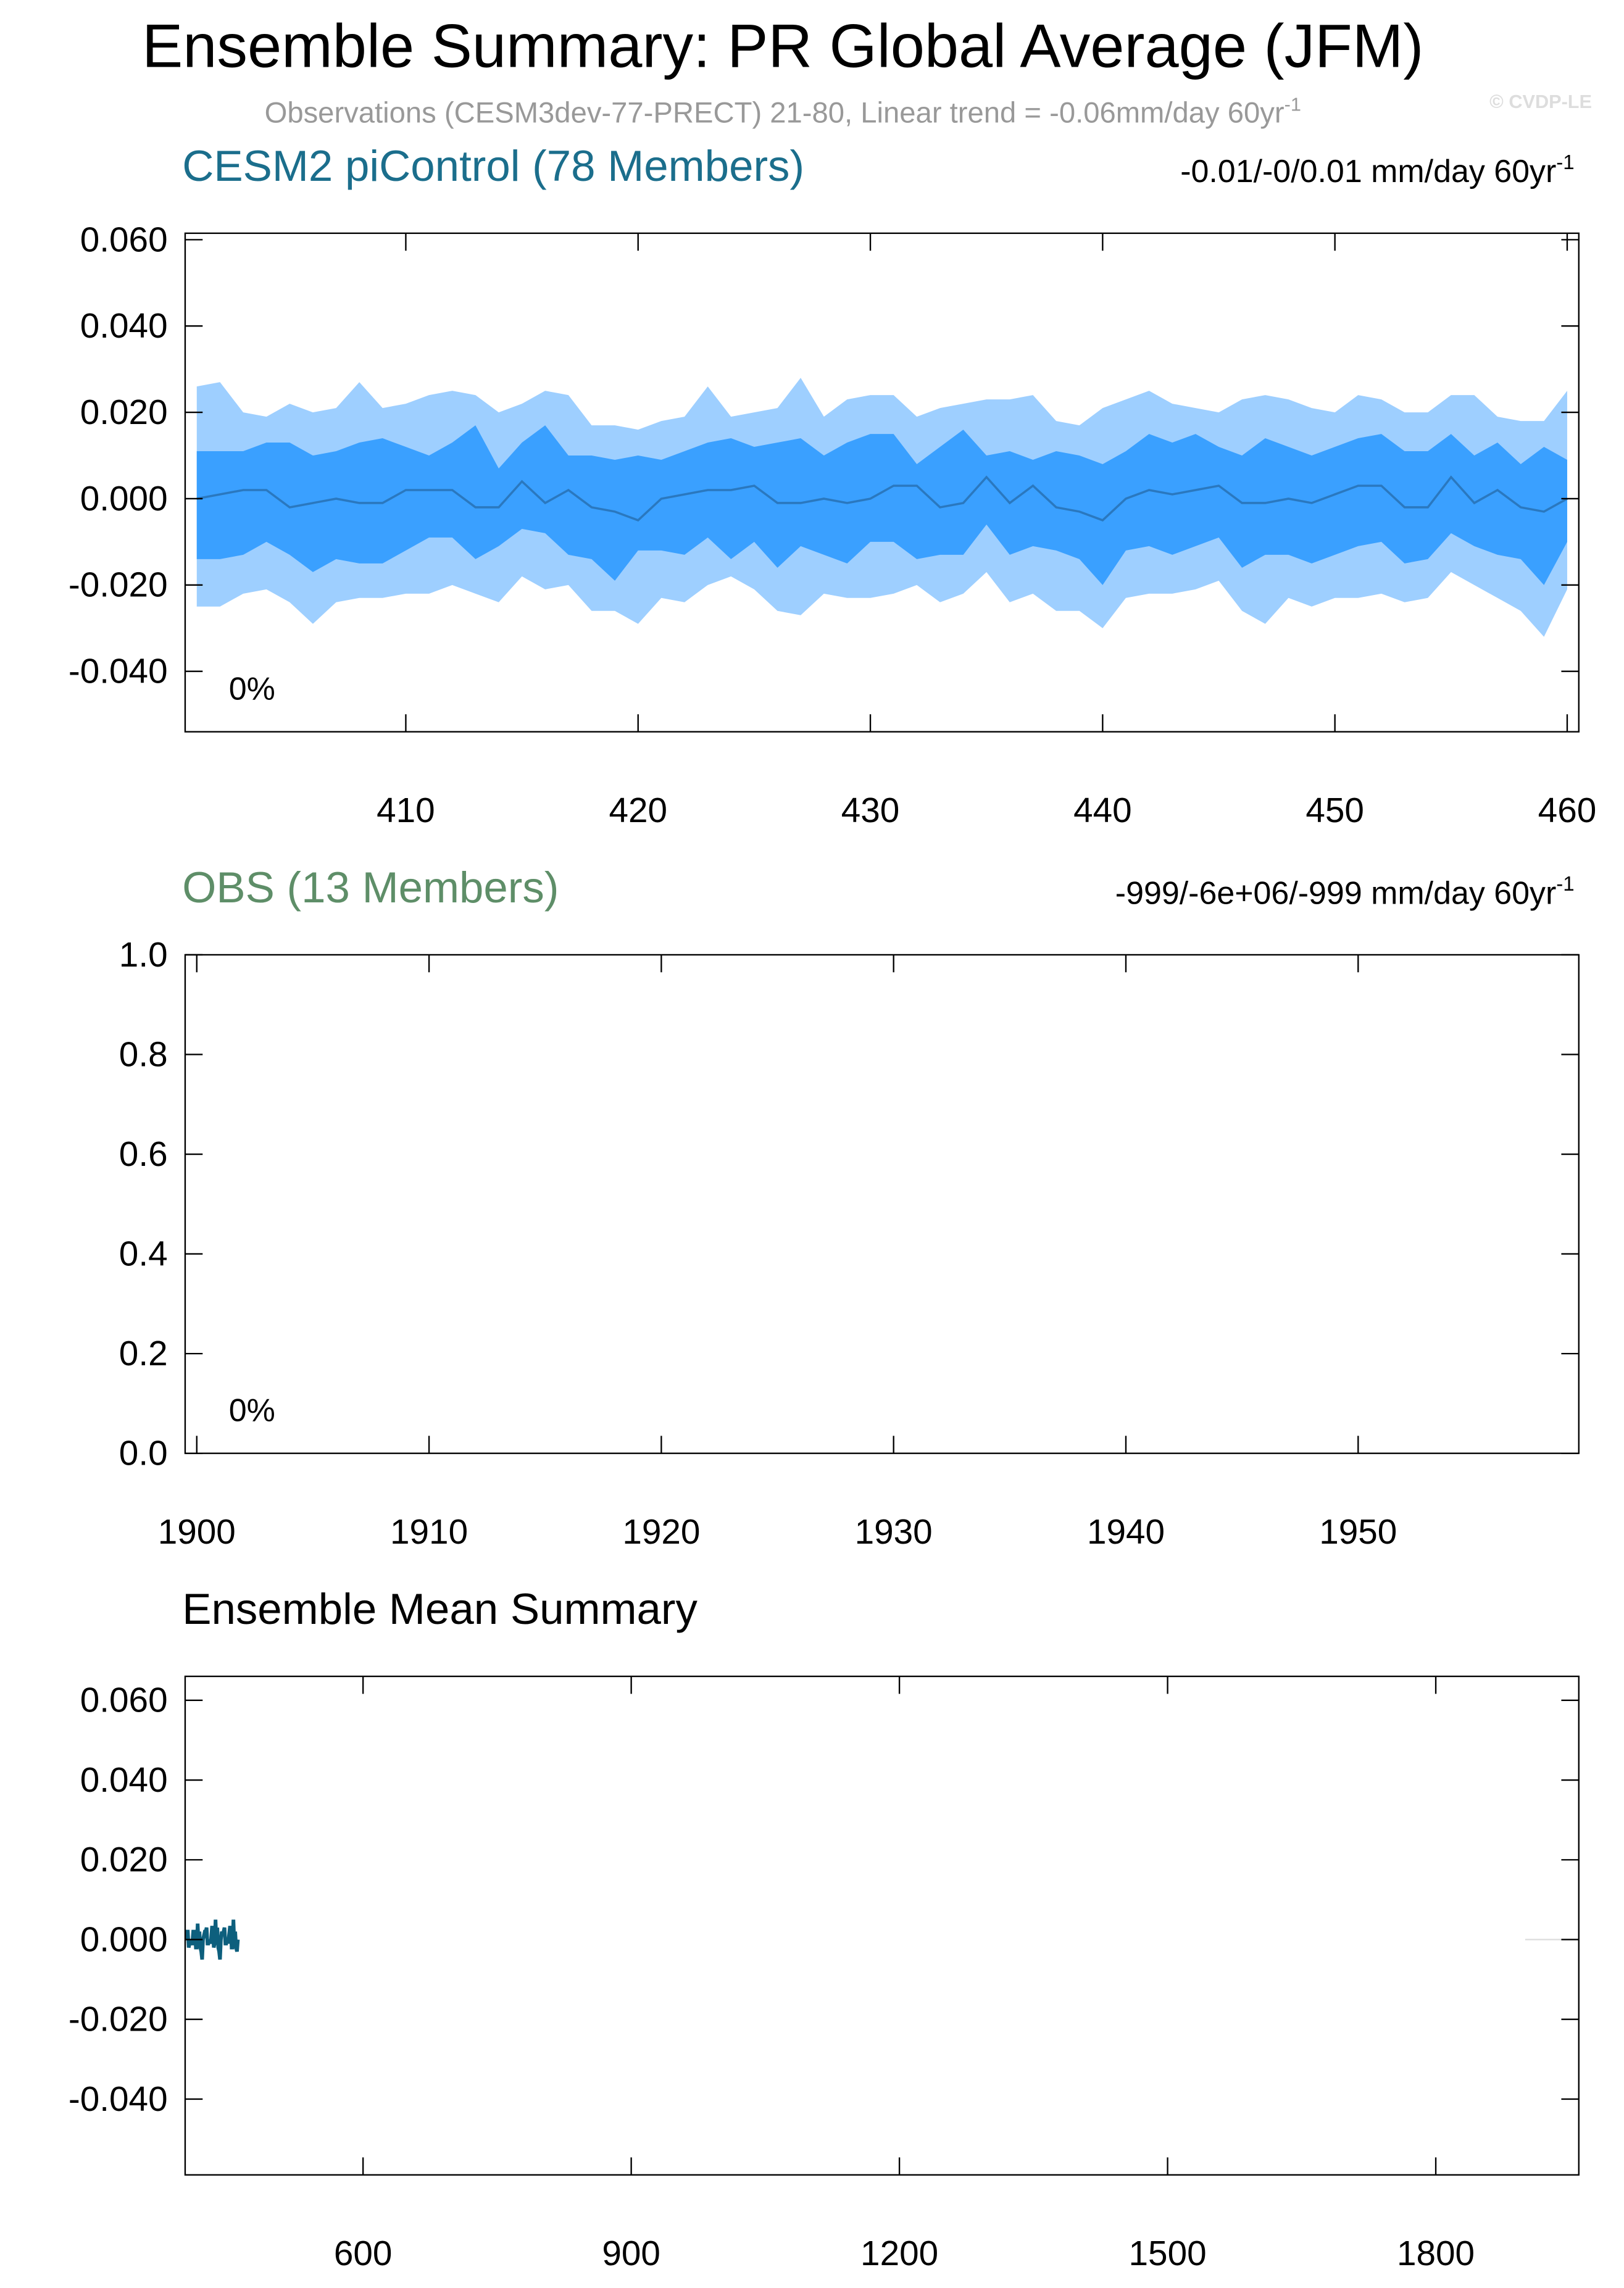  What do you see at coordinates (439, 1609) in the screenshot?
I see `panel-title: Ensemble Mean Summary` at bounding box center [439, 1609].